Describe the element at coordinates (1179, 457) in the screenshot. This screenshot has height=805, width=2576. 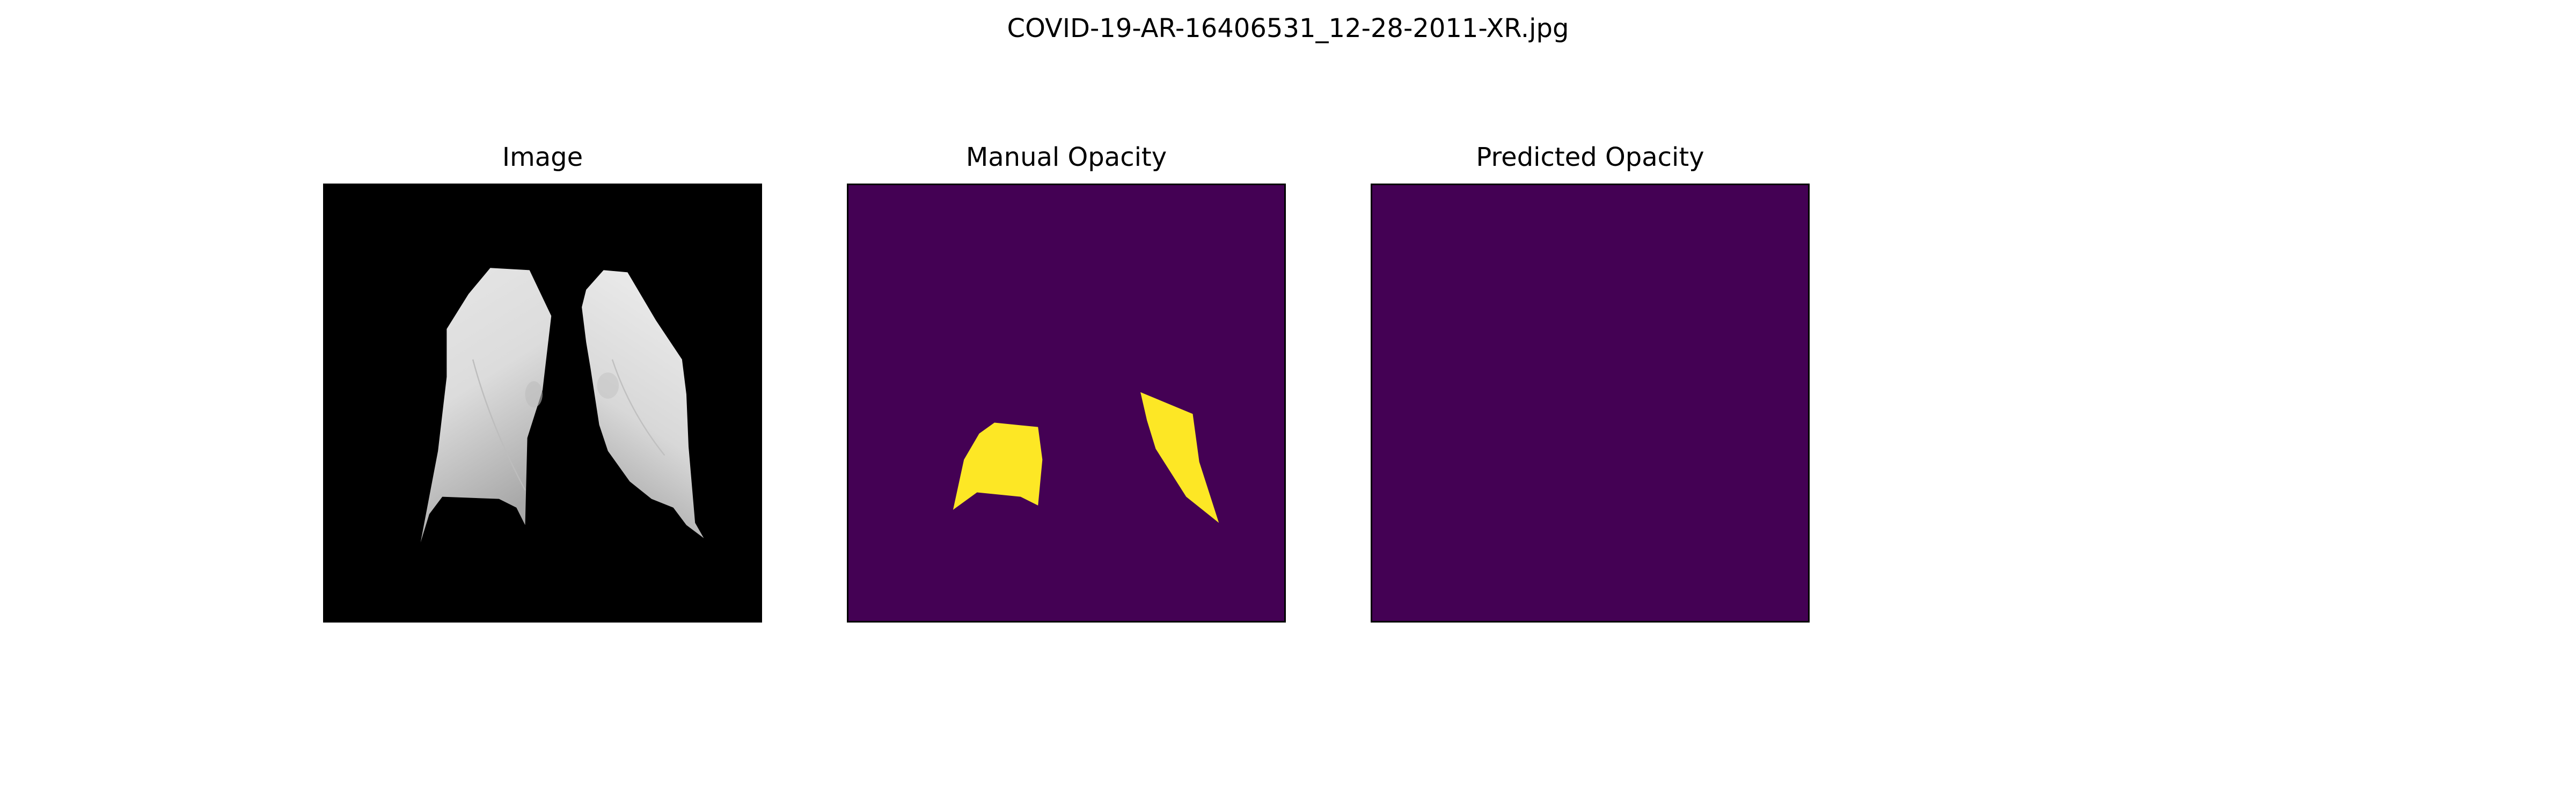
I see `opacity-region-right` at that location.